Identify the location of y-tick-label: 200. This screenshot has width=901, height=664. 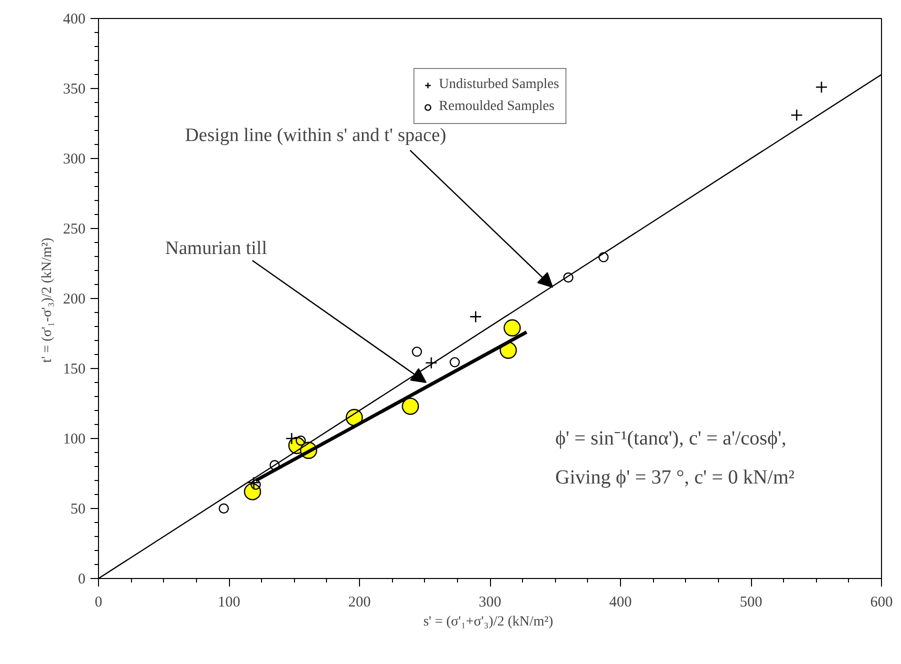
(74, 300).